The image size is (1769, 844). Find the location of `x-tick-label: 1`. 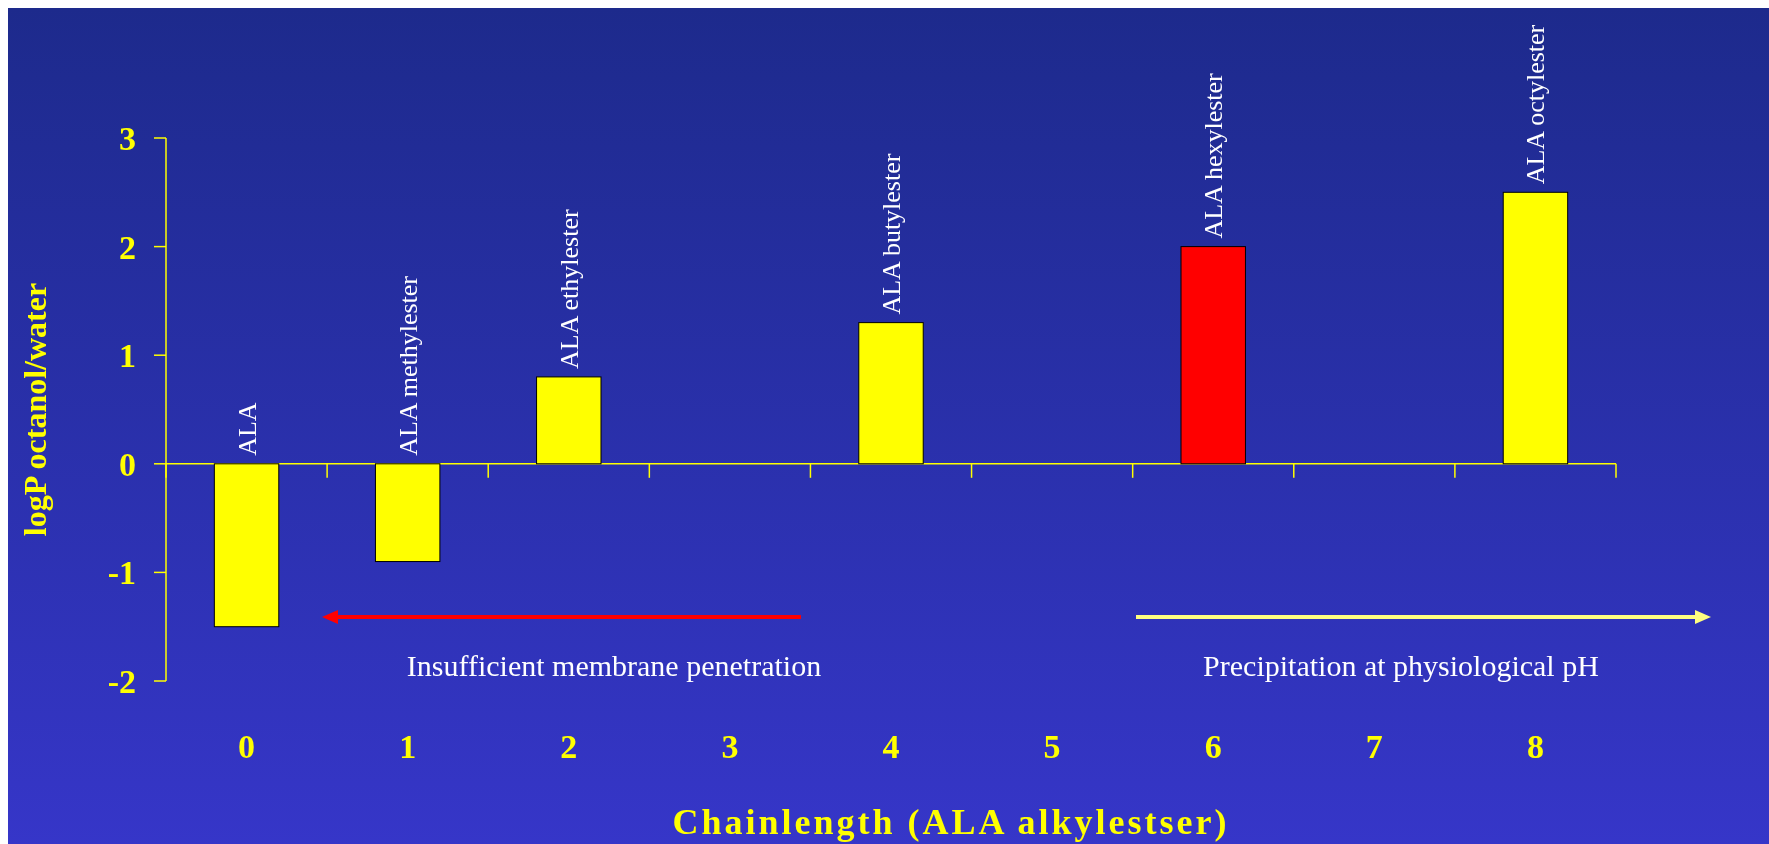

x-tick-label: 1 is located at coordinates (408, 746).